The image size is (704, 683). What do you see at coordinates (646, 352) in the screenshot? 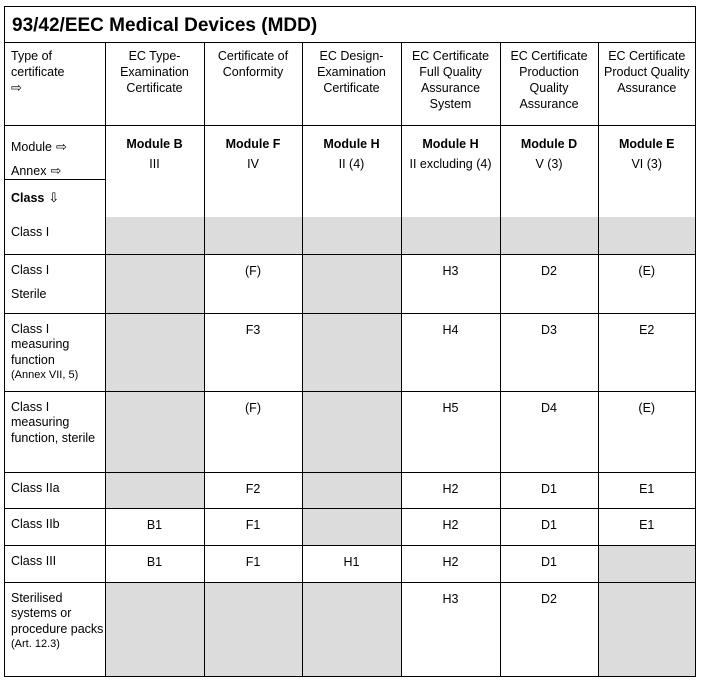
I see `table-cell: E2` at bounding box center [646, 352].